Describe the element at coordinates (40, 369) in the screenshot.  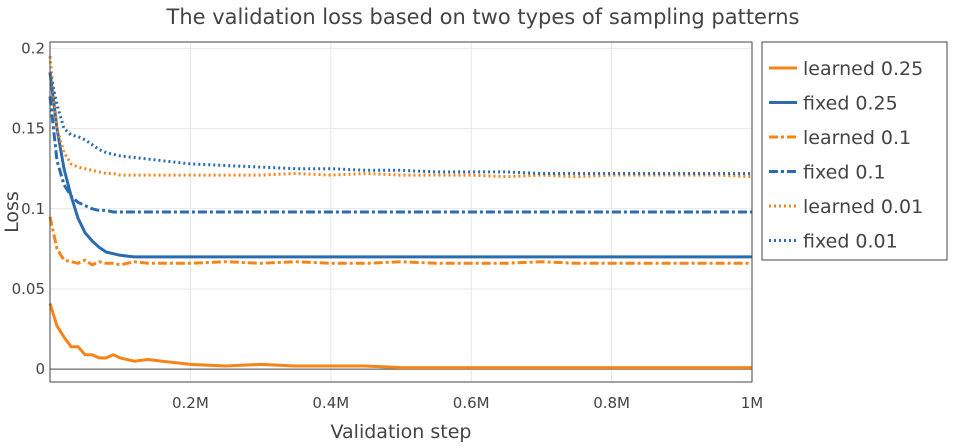
I see `y-tick-label: 0` at that location.